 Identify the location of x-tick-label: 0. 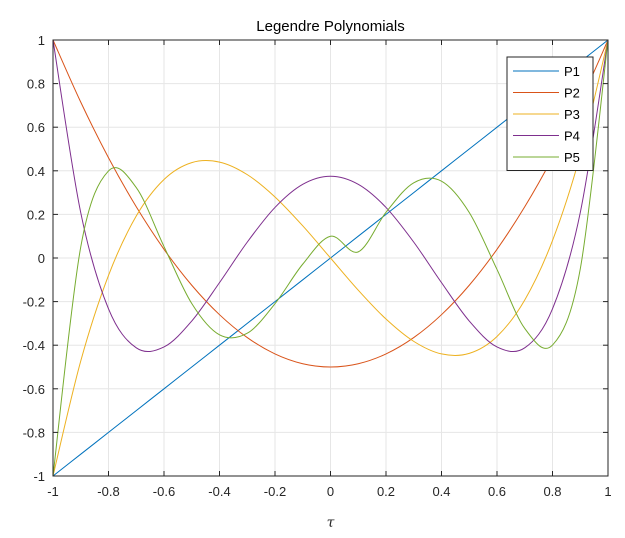
(330, 491).